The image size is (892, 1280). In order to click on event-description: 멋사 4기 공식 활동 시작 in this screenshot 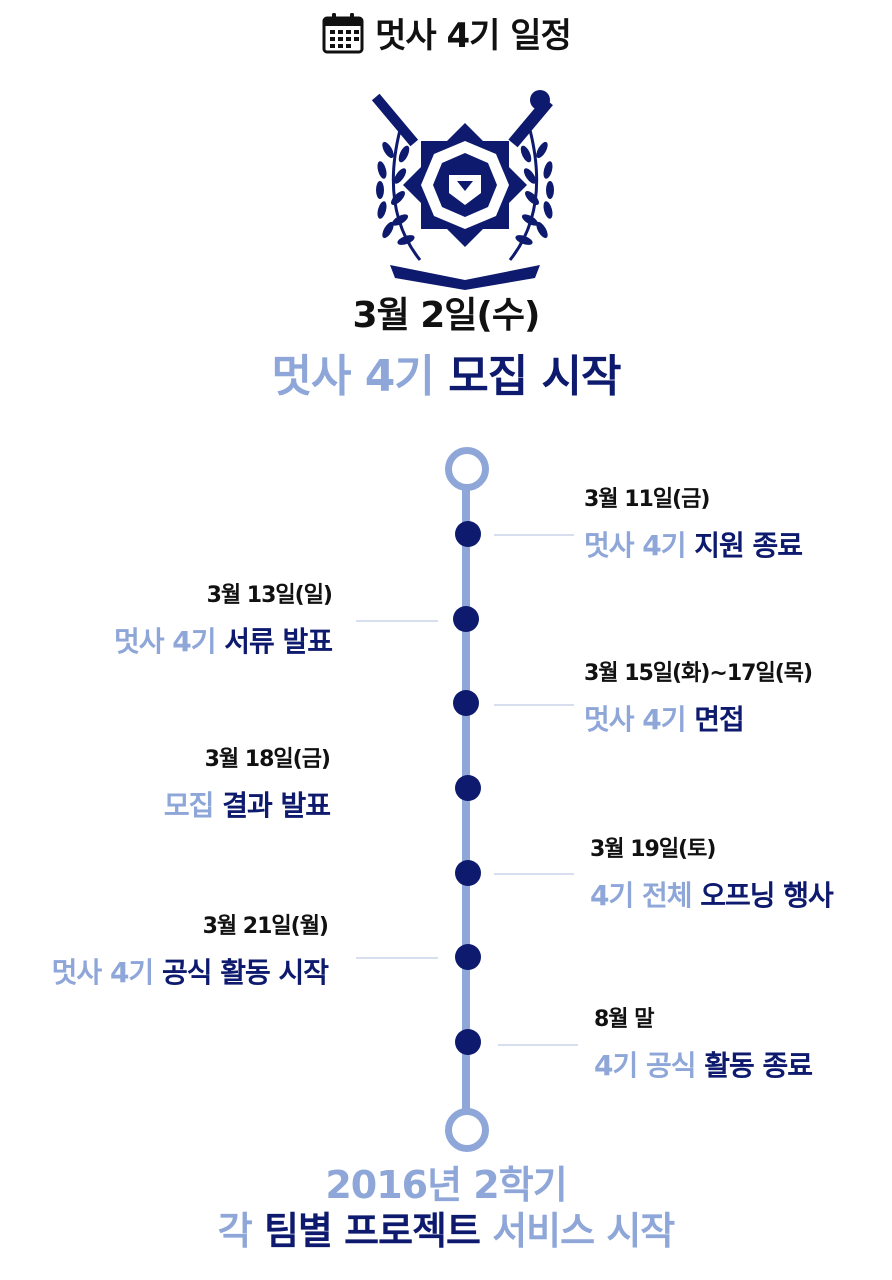, I will do `click(190, 972)`.